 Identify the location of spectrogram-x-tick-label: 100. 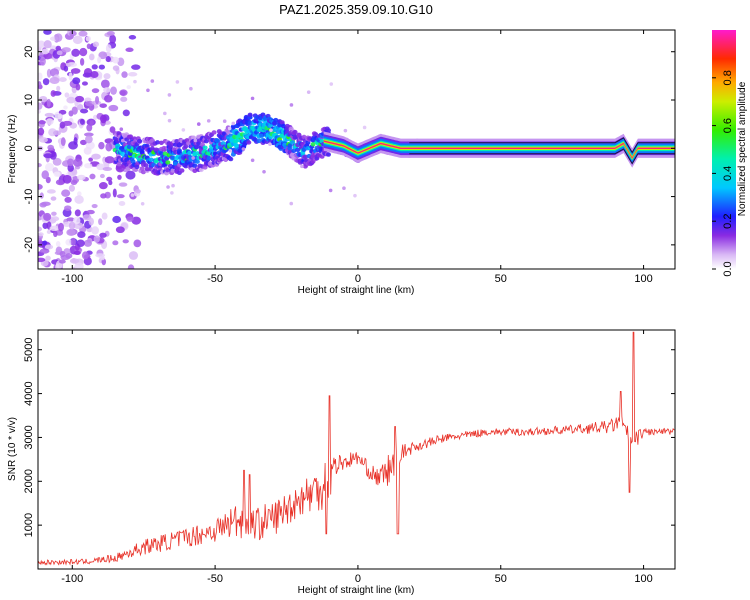
(643, 279).